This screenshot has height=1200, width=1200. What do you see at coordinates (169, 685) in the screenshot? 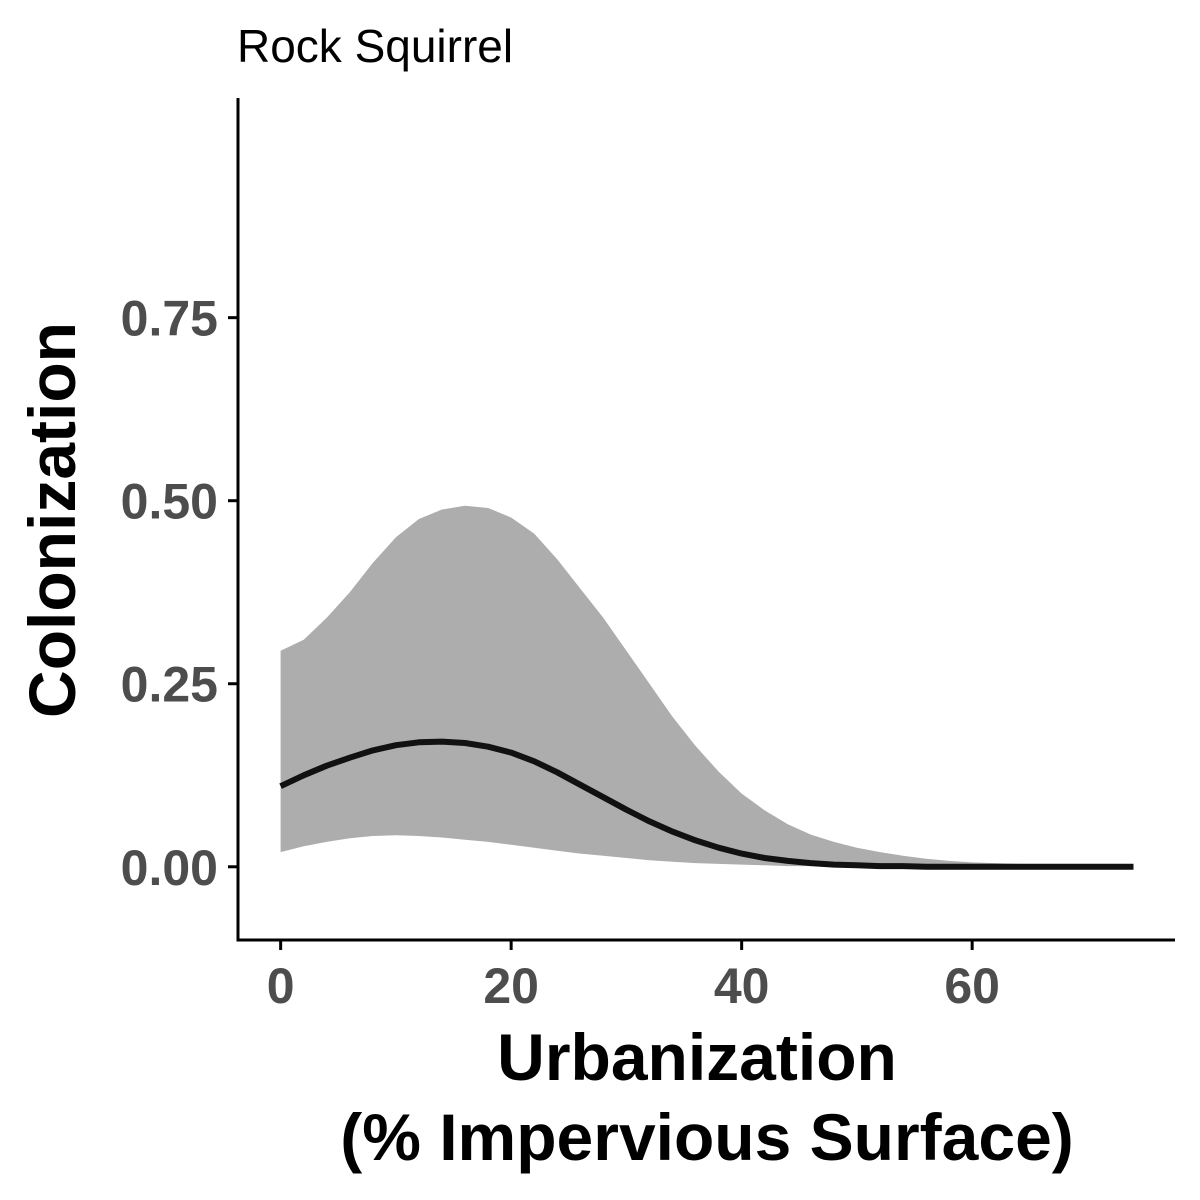
I see `y-tick-label: 0.25` at bounding box center [169, 685].